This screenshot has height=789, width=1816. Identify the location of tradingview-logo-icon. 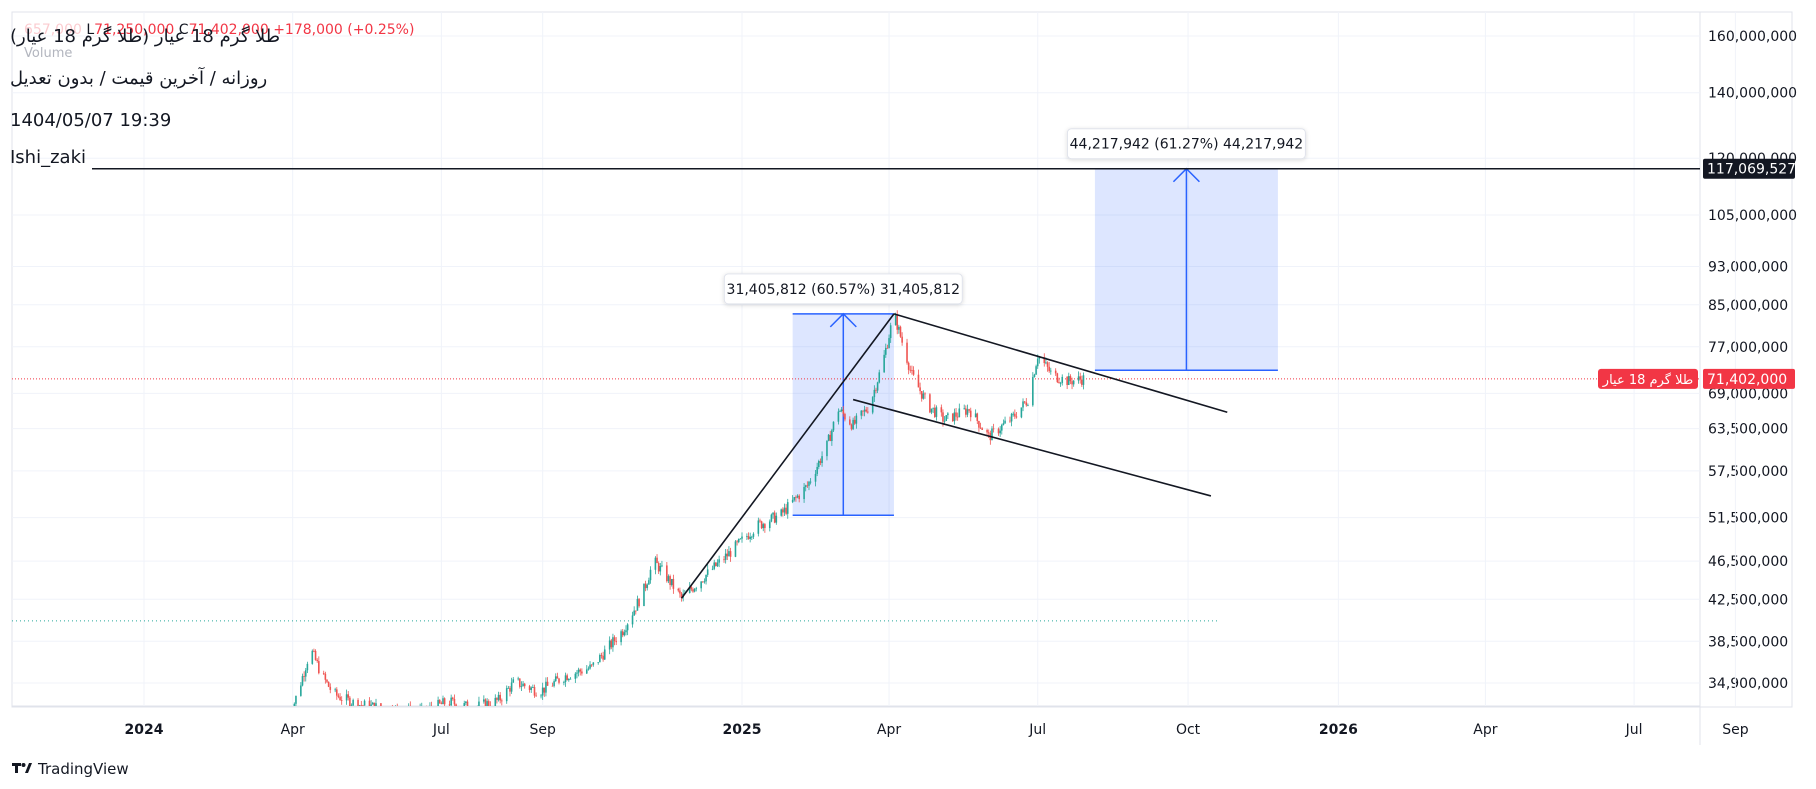
(22, 769).